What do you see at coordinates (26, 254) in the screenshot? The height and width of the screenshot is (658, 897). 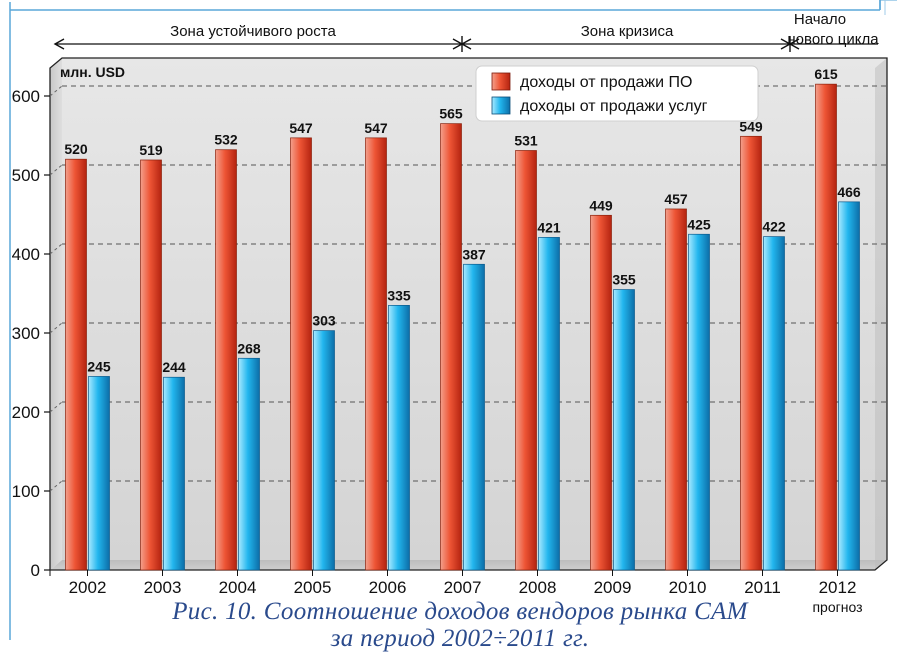 I see `y-tick-label: 400` at bounding box center [26, 254].